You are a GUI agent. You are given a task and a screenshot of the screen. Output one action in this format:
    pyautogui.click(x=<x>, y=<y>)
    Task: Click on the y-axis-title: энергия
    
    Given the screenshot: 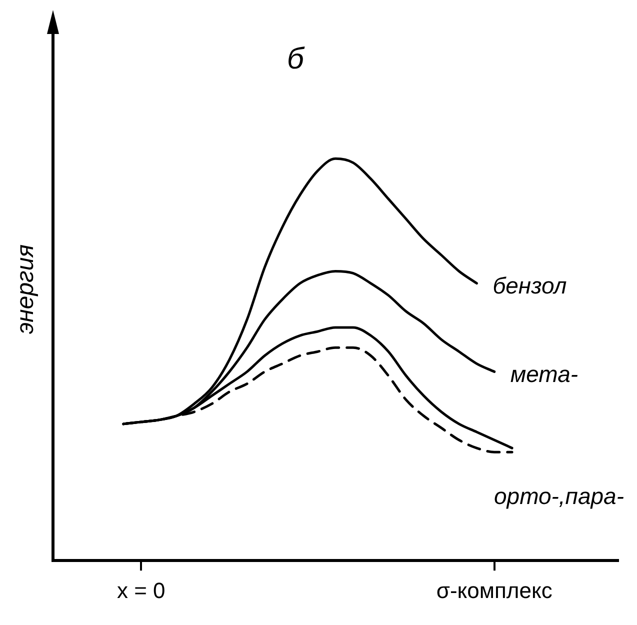 What is the action you would take?
    pyautogui.click(x=26, y=289)
    